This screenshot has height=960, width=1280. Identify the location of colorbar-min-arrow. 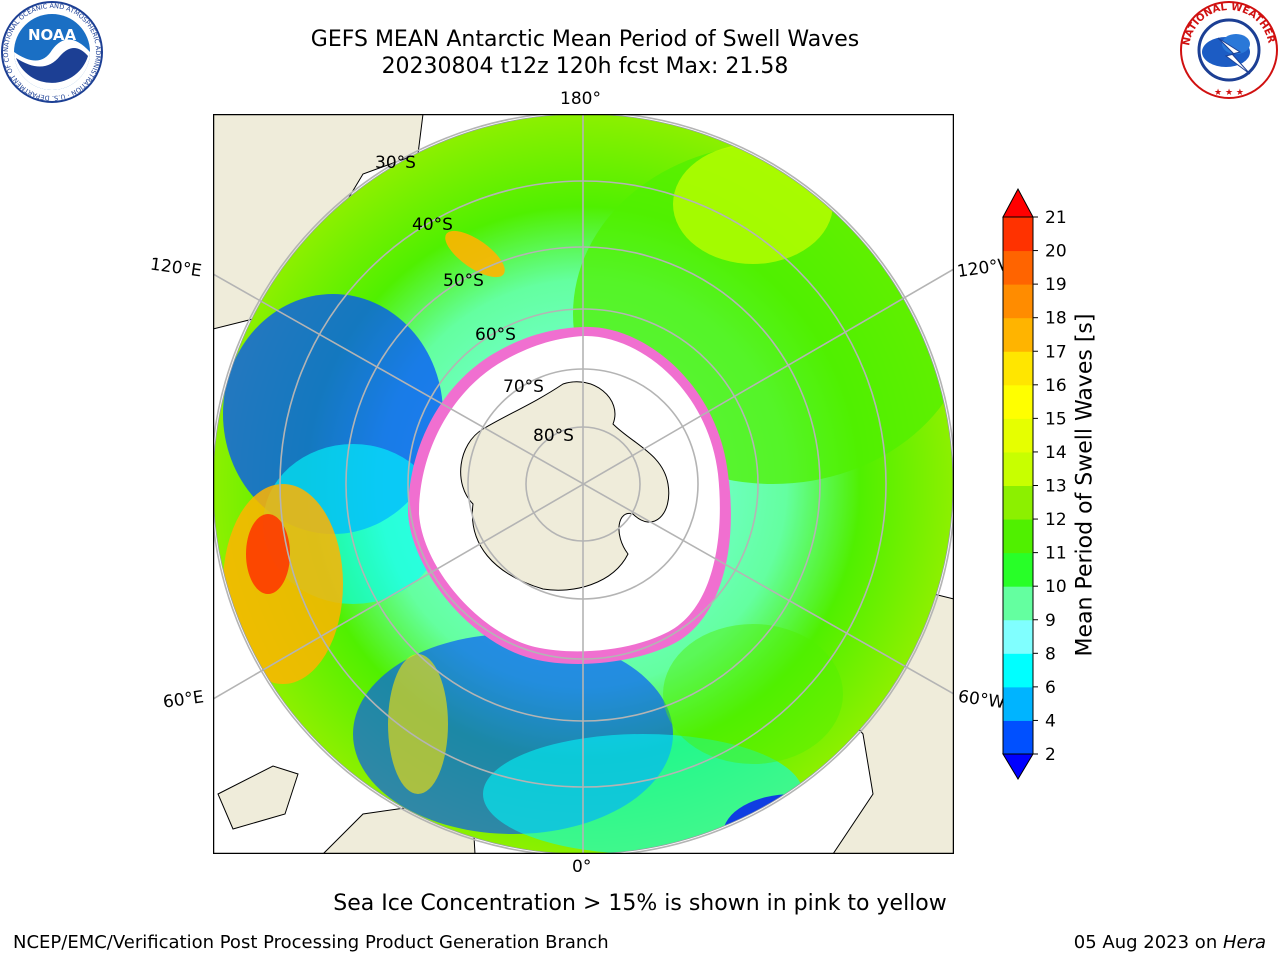
(1018, 766).